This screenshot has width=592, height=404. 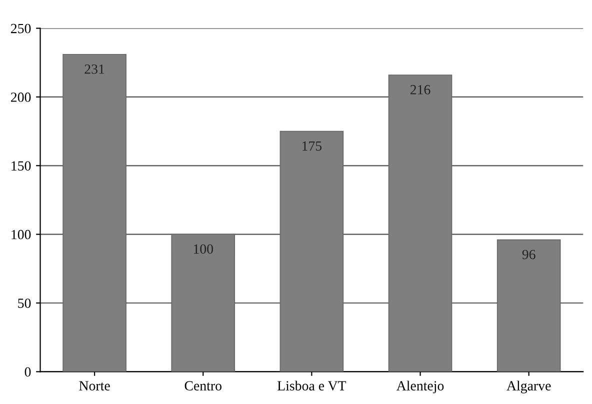 I want to click on y-tick-label: 0, so click(x=27, y=372).